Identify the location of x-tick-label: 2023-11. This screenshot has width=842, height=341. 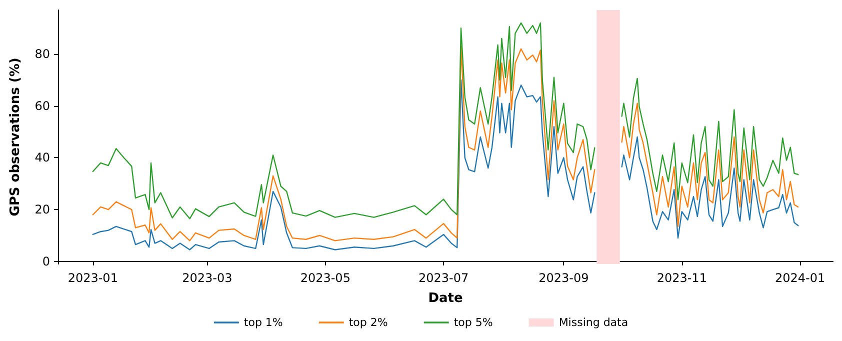
(681, 278).